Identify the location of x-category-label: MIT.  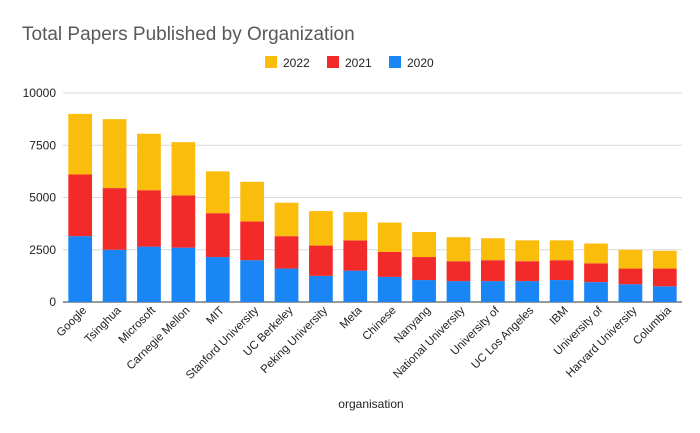
(215, 316).